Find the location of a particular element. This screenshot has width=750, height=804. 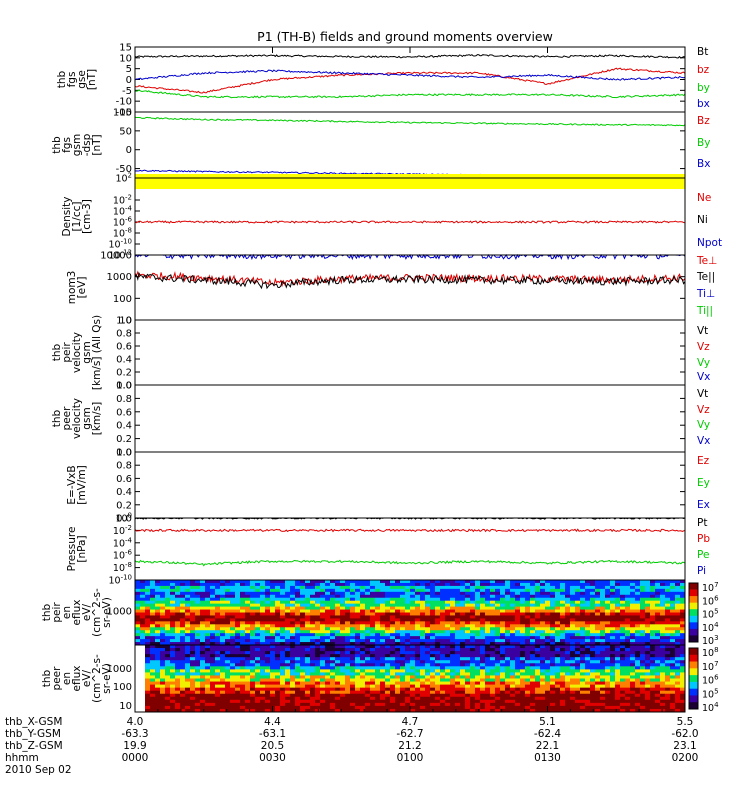

series-By is located at coordinates (410, 121).